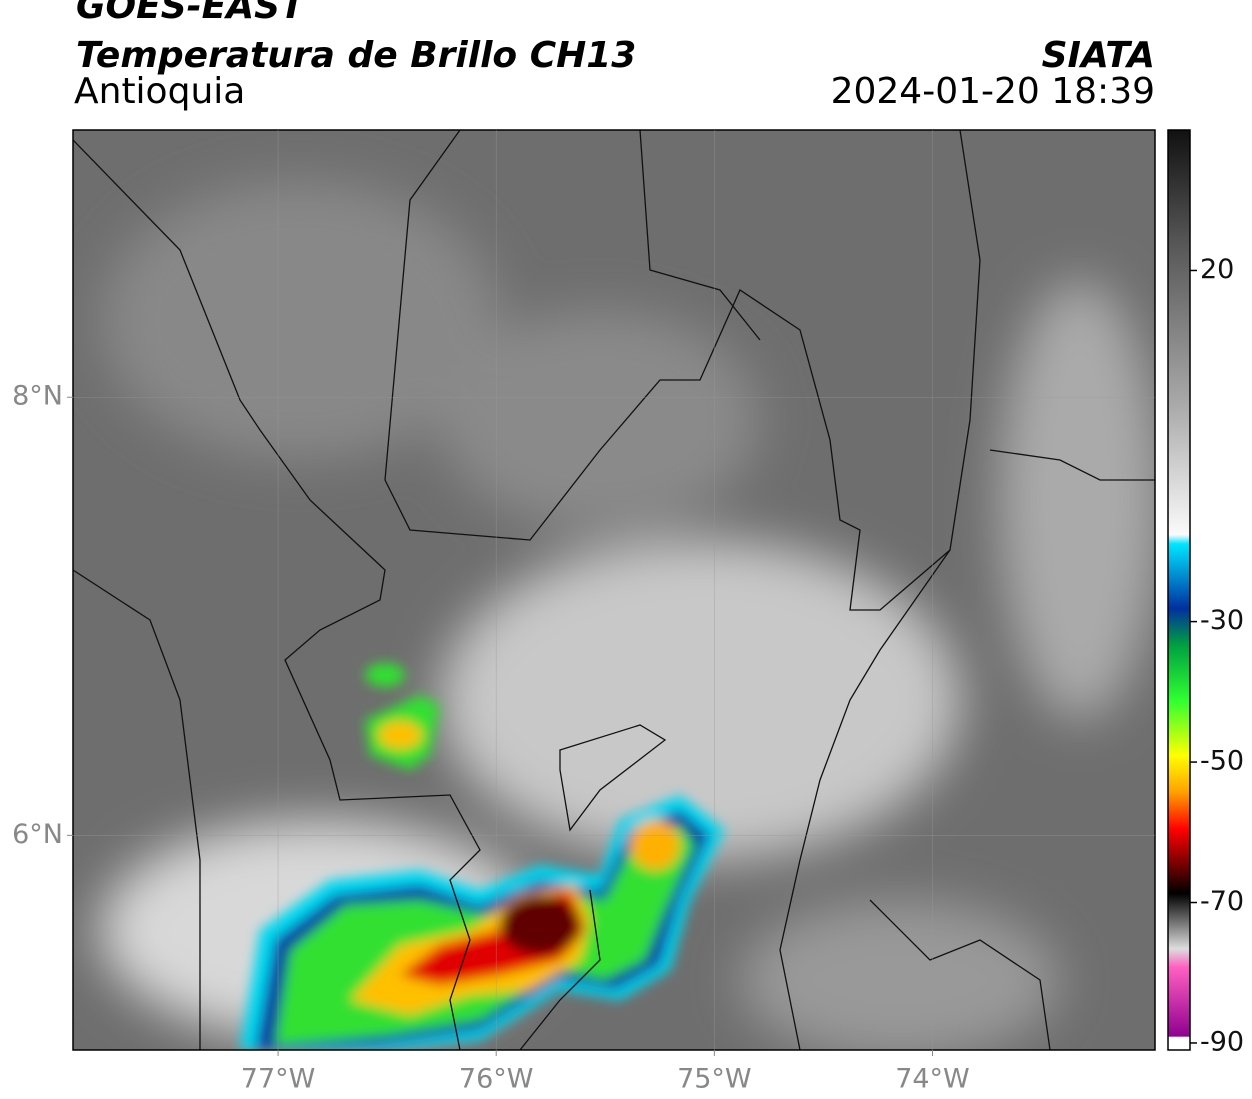 Image resolution: width=1252 pixels, height=1099 pixels. Describe the element at coordinates (1222, 620) in the screenshot. I see `colorbar-tick-label: -30` at that location.